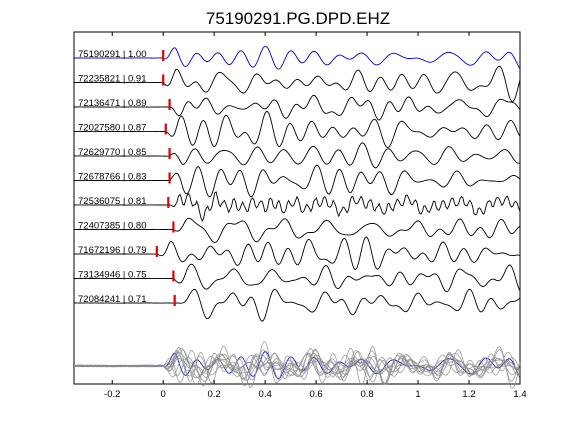 Image resolution: width=576 pixels, height=432 pixels. What do you see at coordinates (298, 18) in the screenshot?
I see `chart-title: 75190291.PG.DPD.EHZ` at bounding box center [298, 18].